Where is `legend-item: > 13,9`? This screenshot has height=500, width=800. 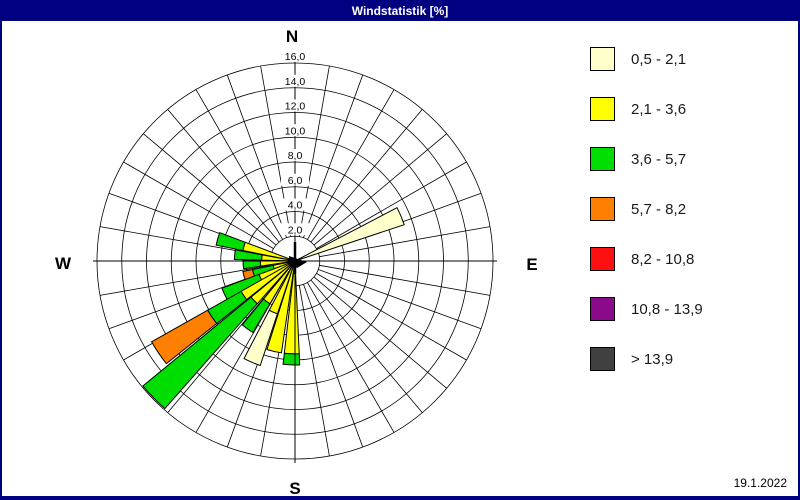
legend-item: > 13,9 is located at coordinates (690, 359).